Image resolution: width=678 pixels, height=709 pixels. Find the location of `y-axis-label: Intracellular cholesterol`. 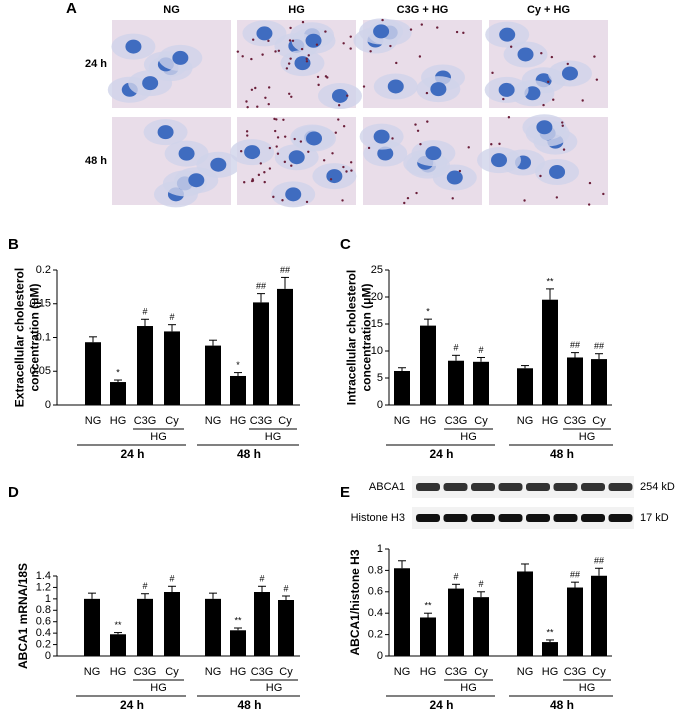

y-axis-label: Intracellular cholesterol is located at coordinates (352, 337).